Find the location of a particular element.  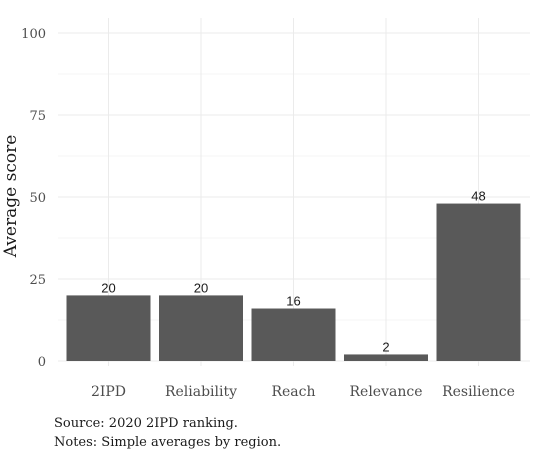

x-tick-label: Relevance is located at coordinates (386, 392).